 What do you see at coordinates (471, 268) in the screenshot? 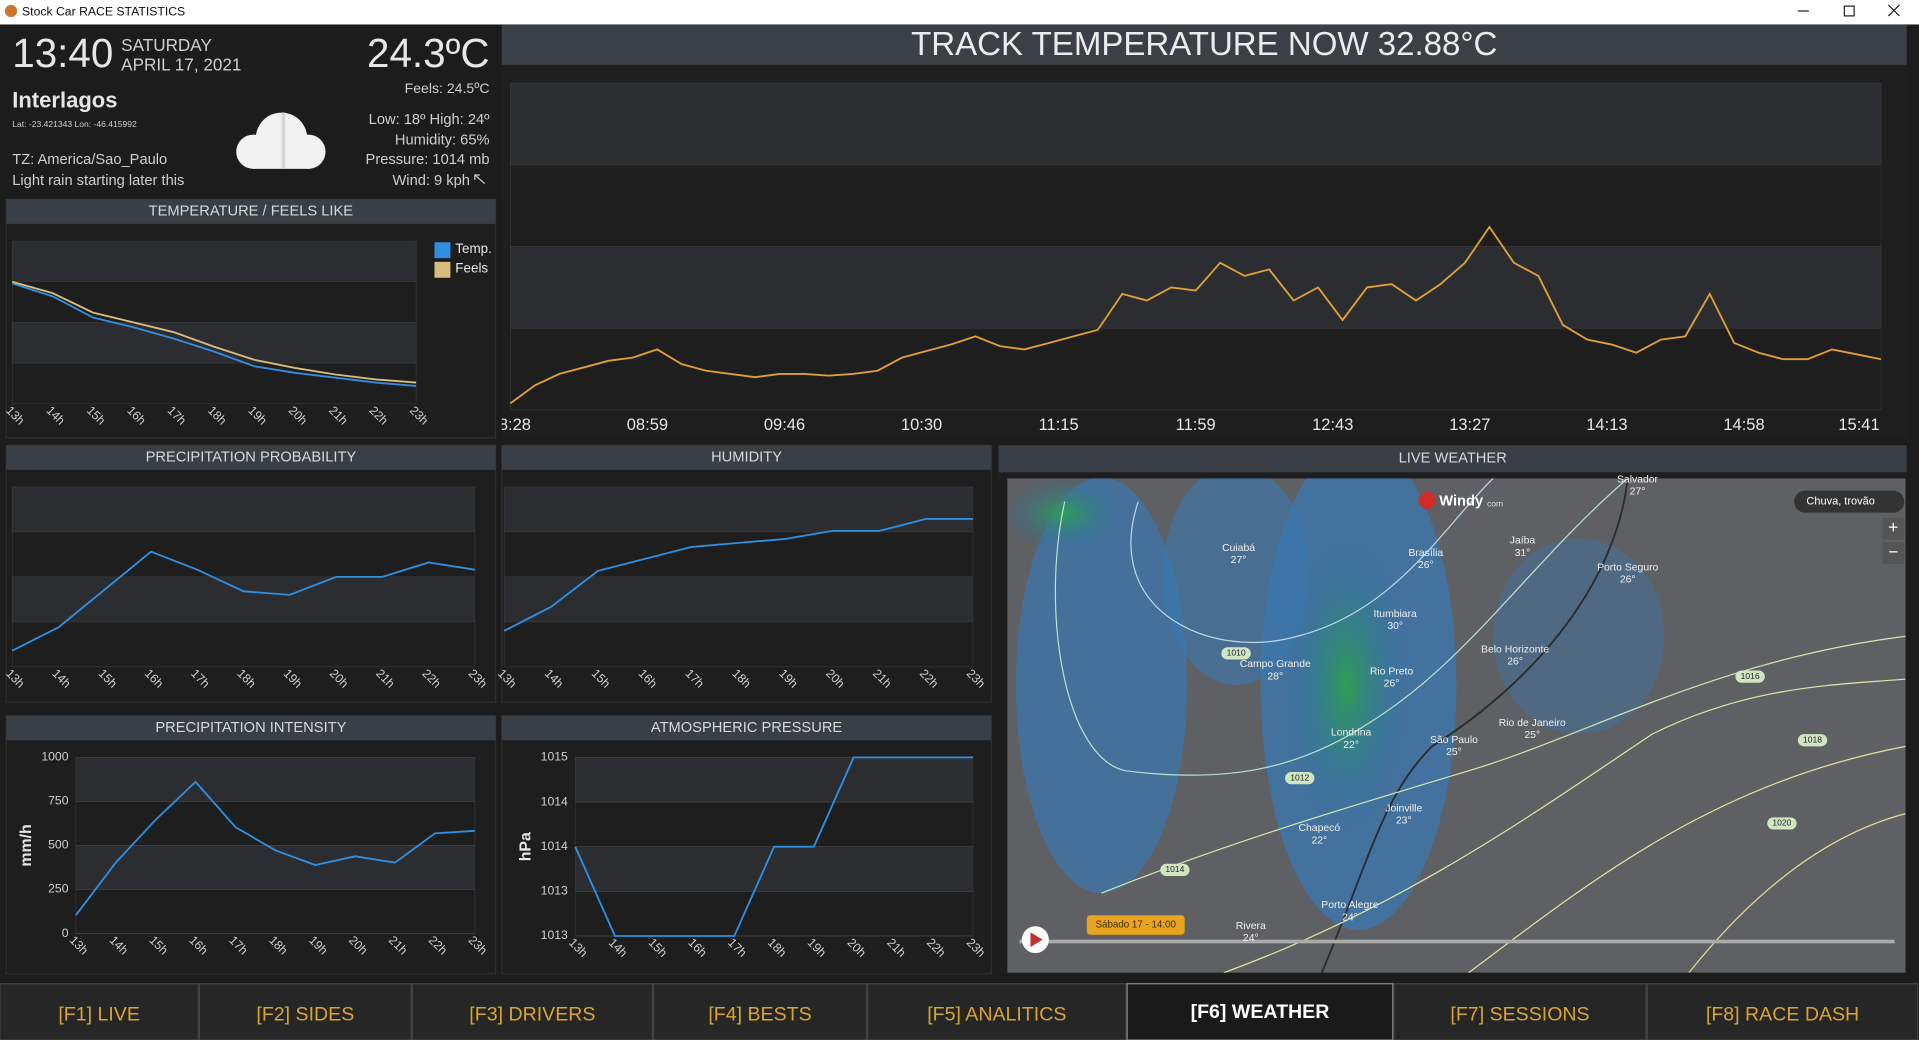
I see `legend-label: Feels` at bounding box center [471, 268].